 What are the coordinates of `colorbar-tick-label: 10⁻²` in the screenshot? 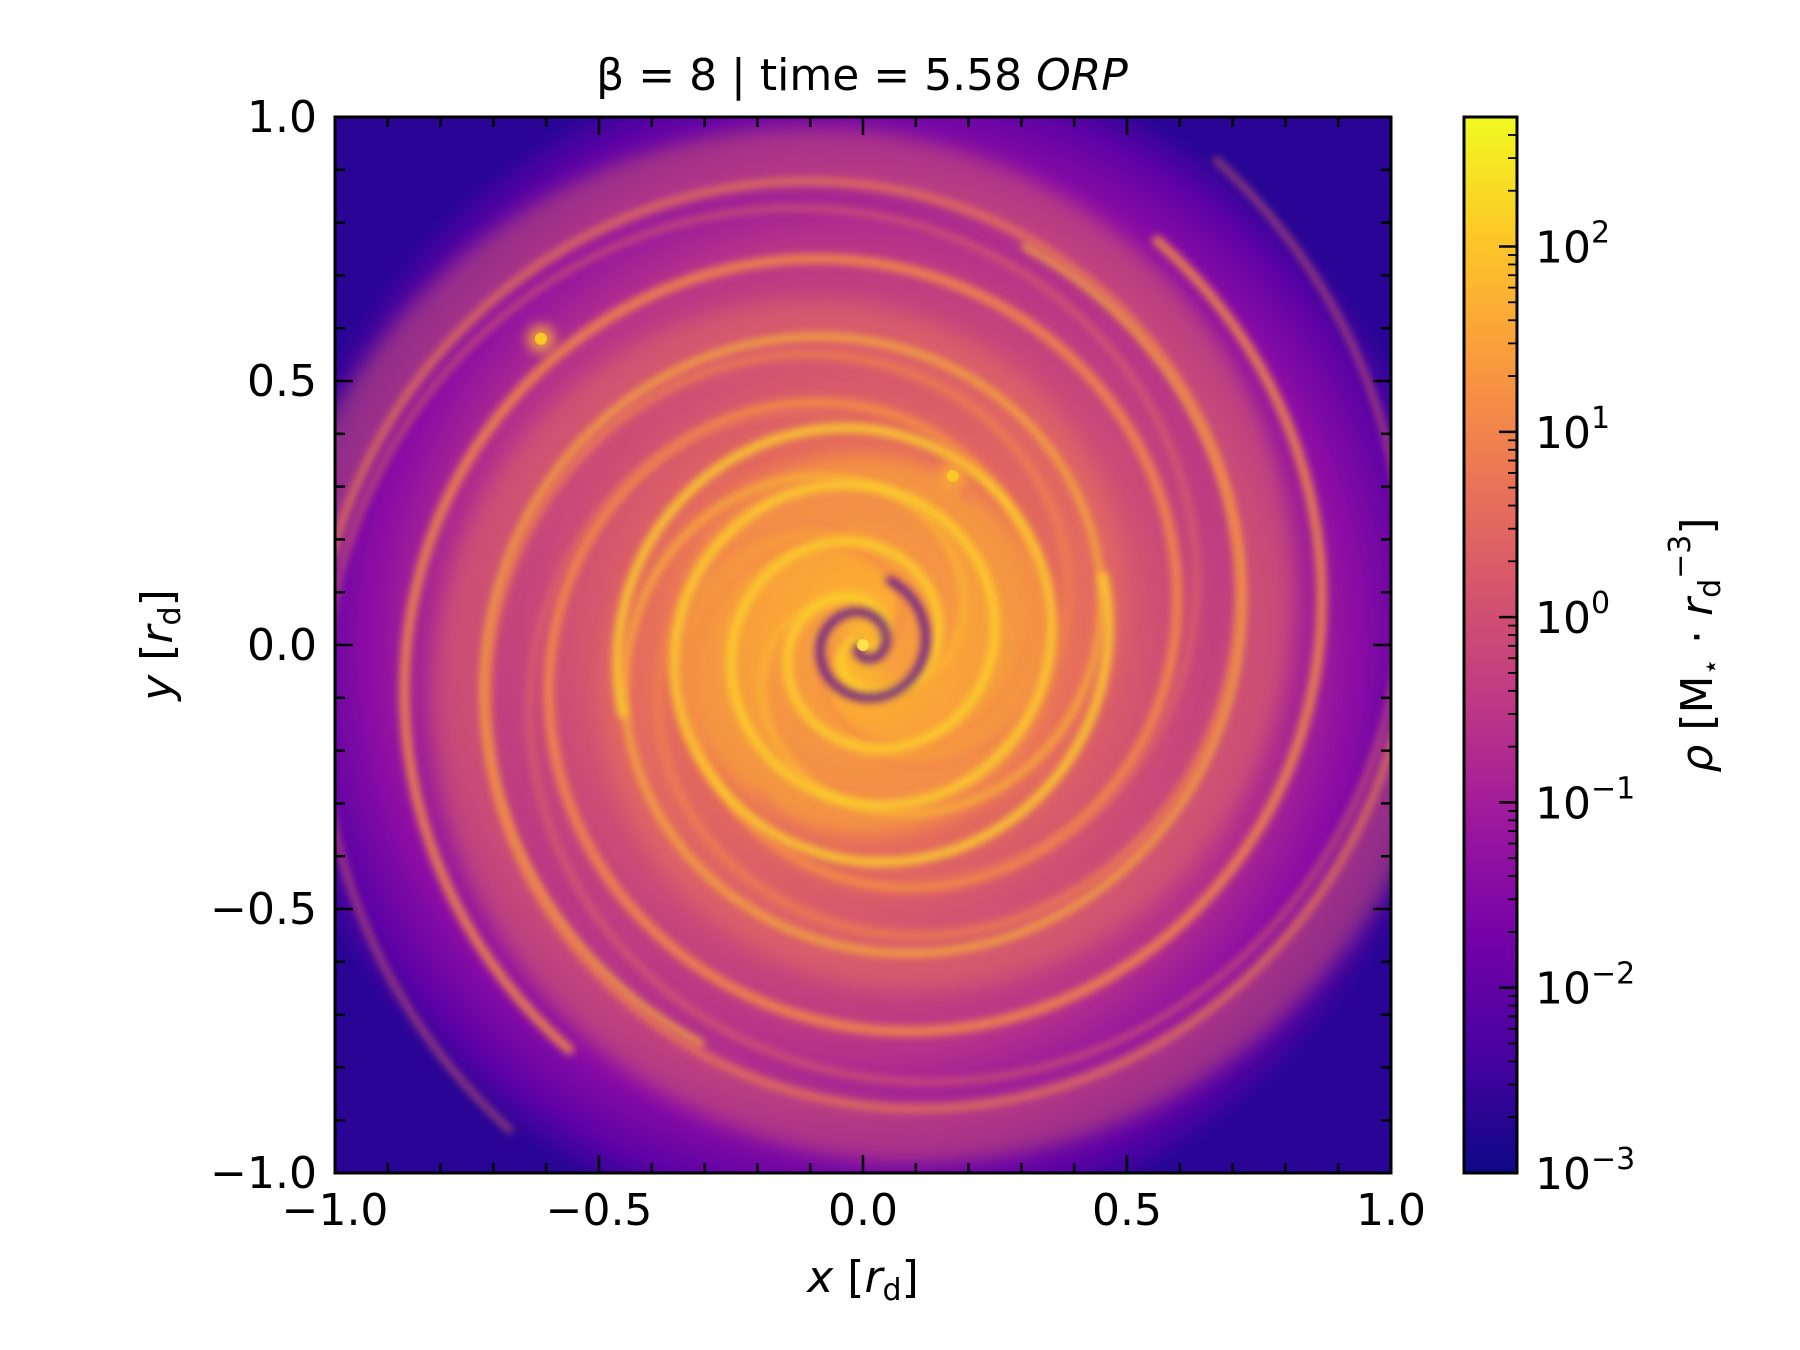 It's located at (1585, 986).